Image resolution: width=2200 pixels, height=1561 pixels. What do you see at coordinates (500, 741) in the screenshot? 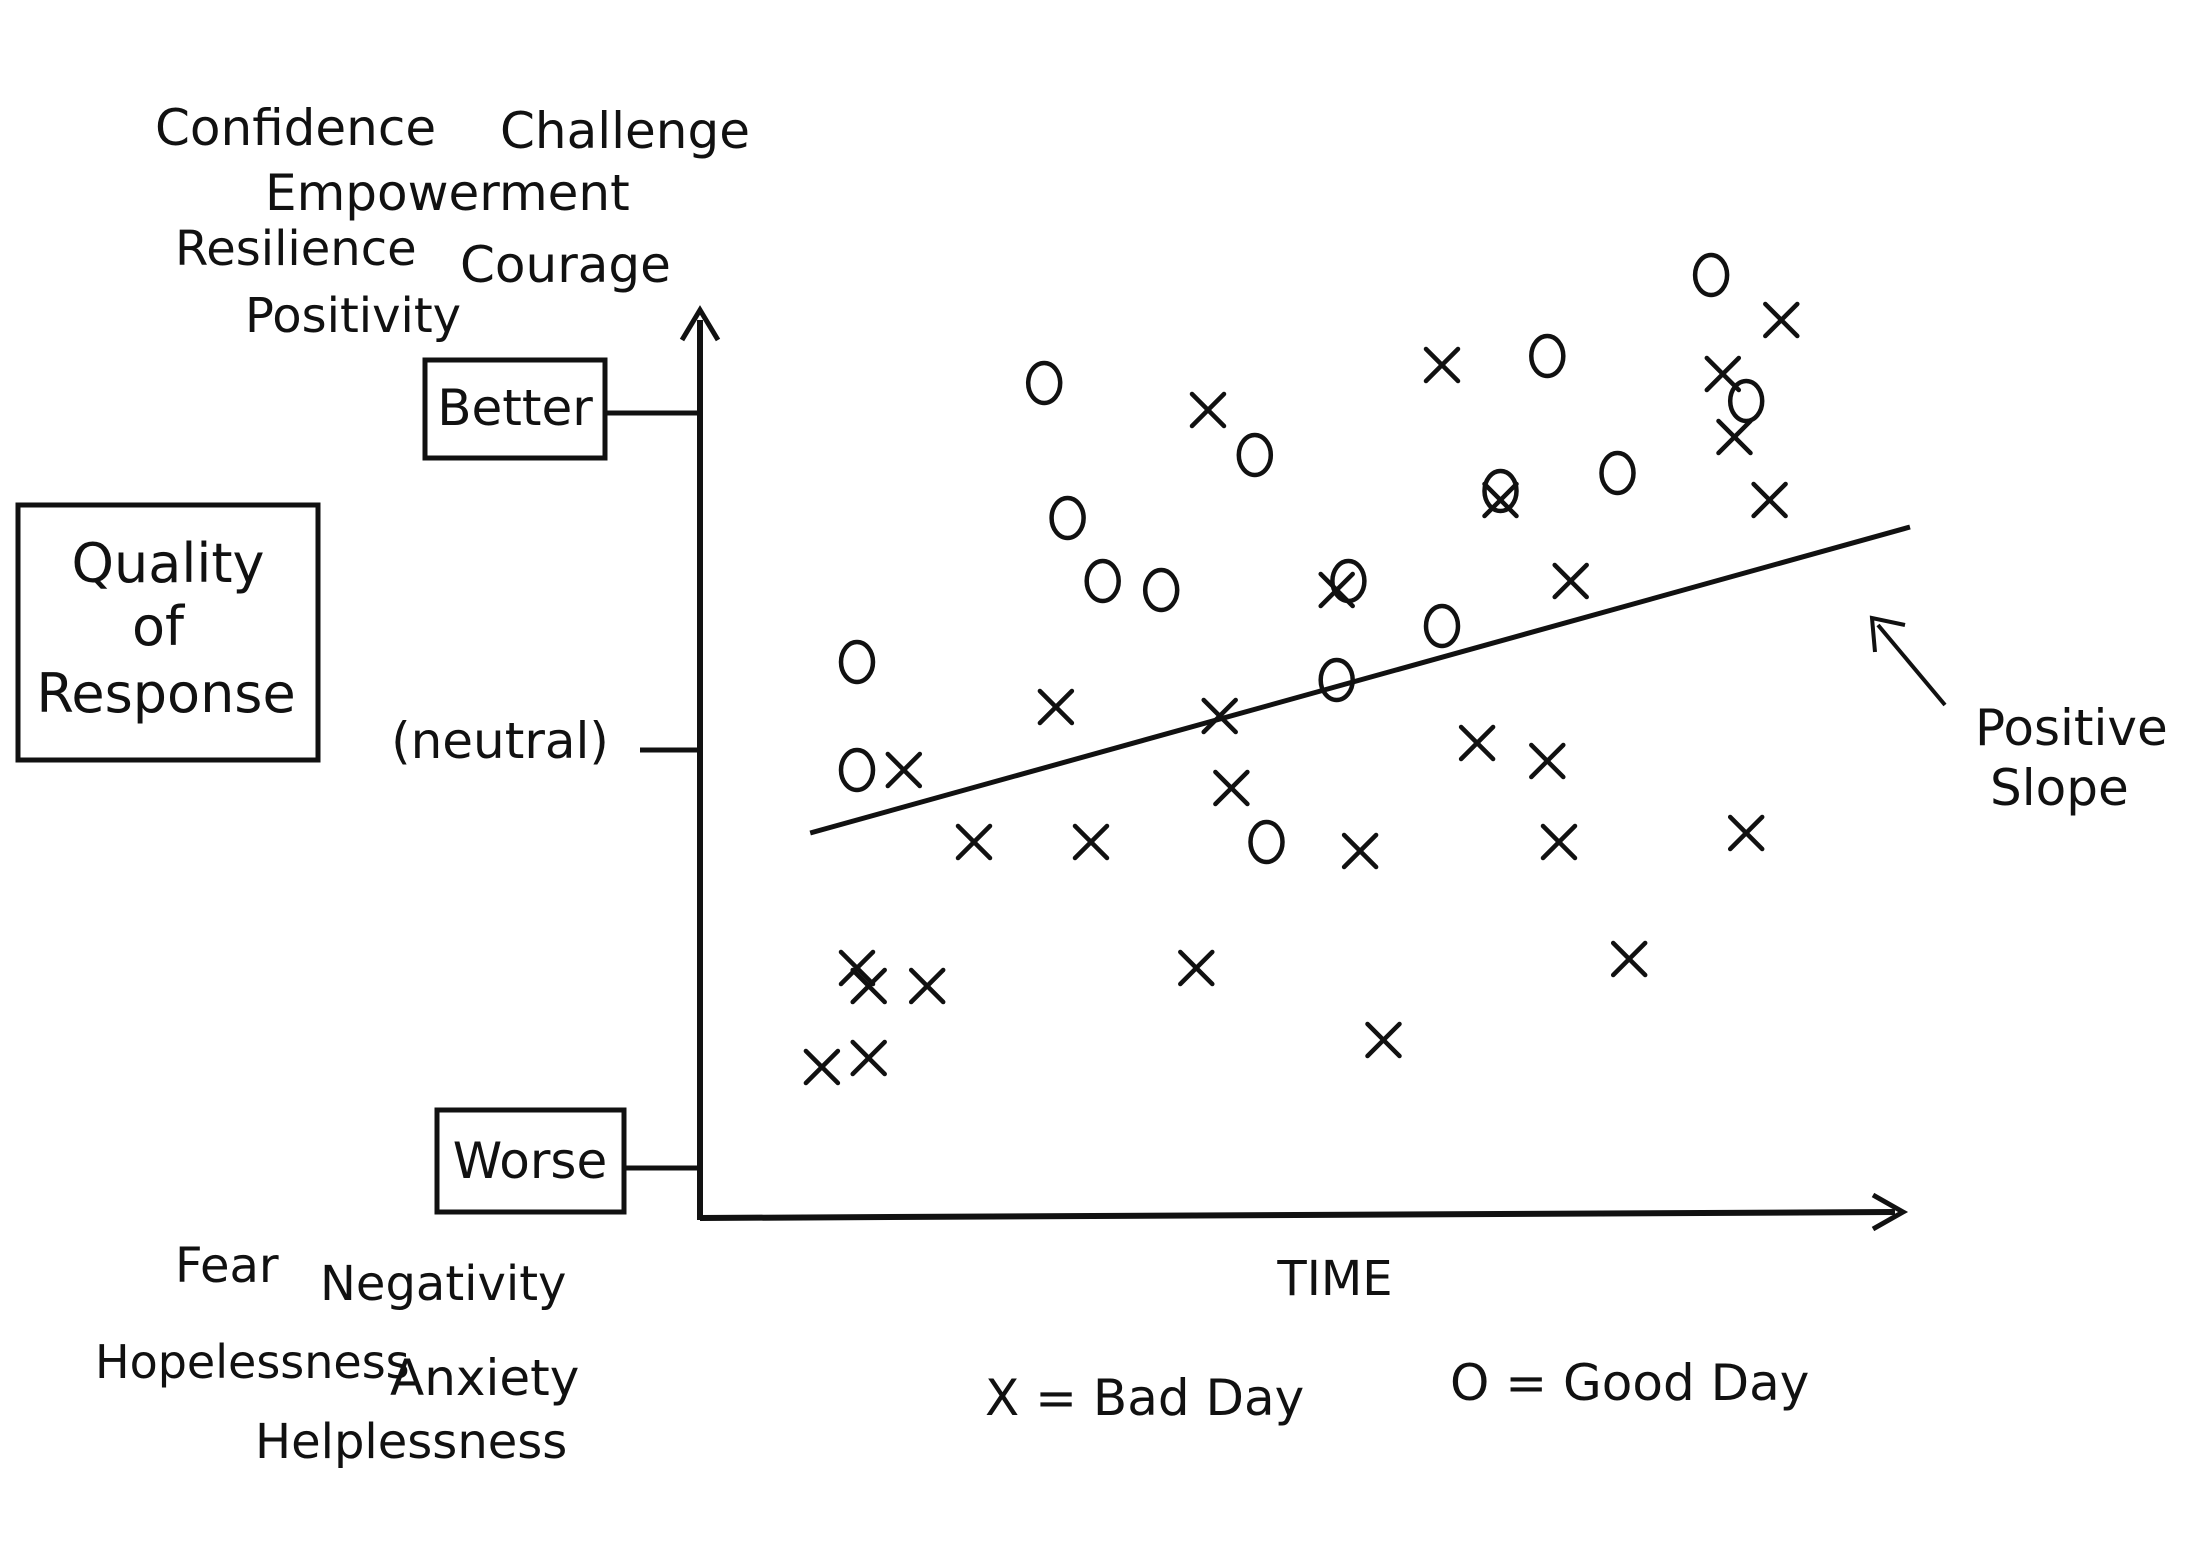
I see `tick-neutral: (neutral)` at bounding box center [500, 741].